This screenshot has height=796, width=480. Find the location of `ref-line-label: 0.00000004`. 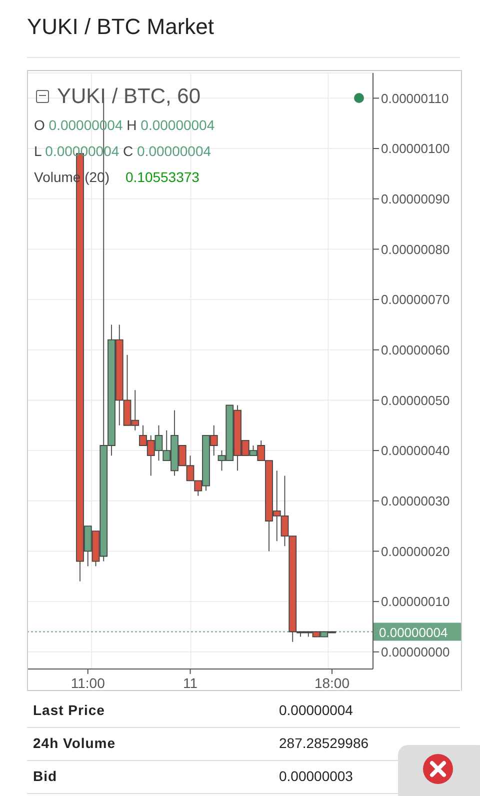

ref-line-label: 0.00000004 is located at coordinates (413, 632).